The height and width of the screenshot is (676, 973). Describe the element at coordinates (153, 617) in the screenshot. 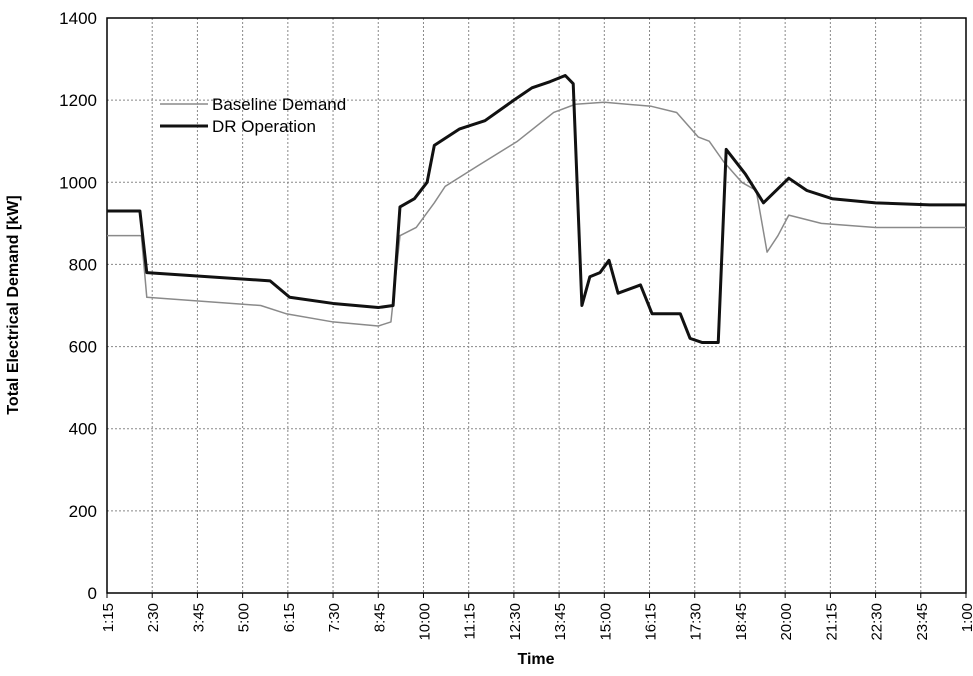

I see `x-tick-label: 2:30` at that location.